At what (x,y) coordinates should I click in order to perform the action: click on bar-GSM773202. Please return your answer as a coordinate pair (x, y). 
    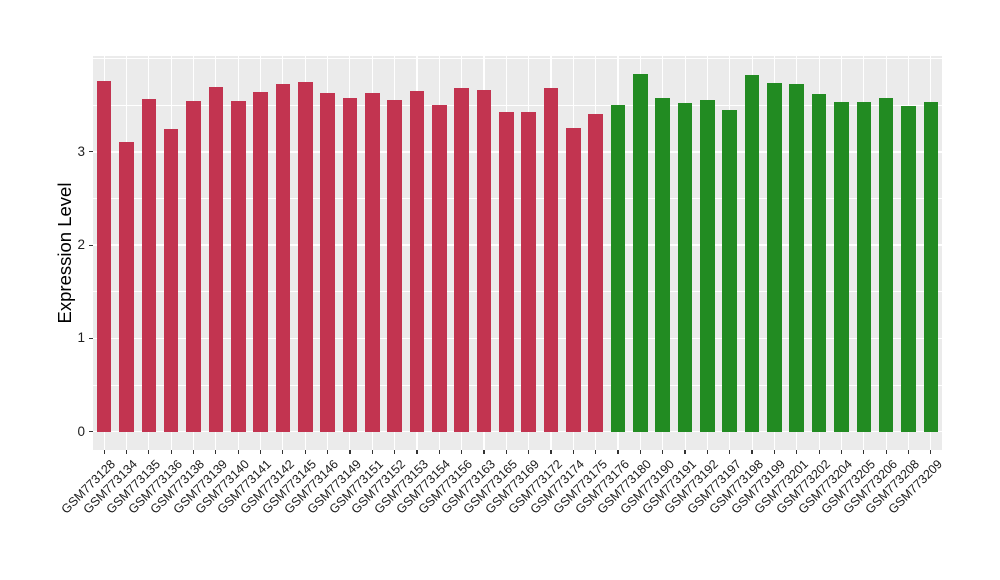
    Looking at the image, I should click on (819, 262).